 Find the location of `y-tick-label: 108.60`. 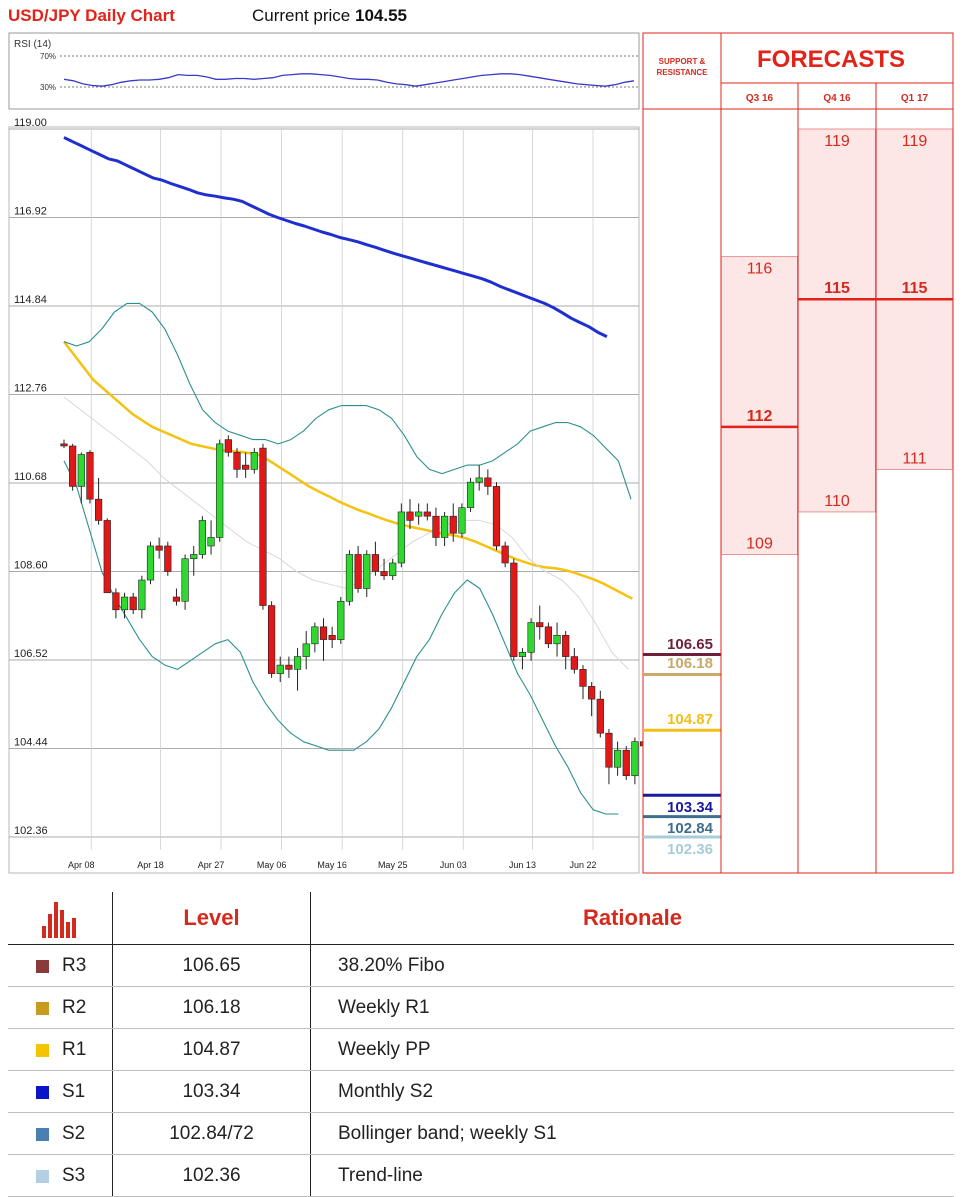

y-tick-label: 108.60 is located at coordinates (31, 566).